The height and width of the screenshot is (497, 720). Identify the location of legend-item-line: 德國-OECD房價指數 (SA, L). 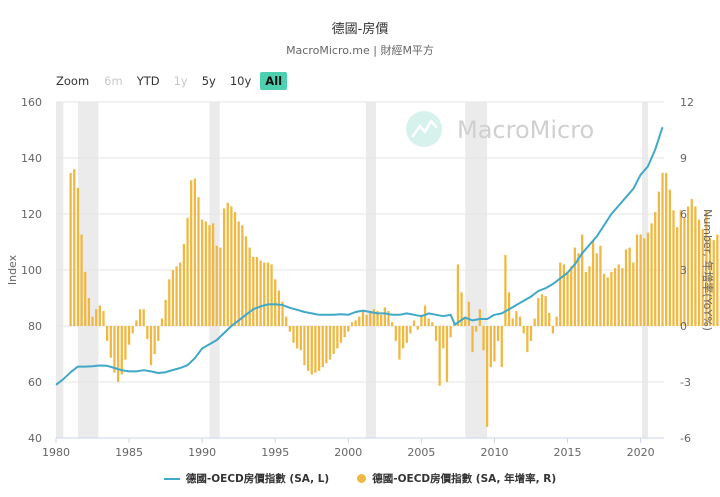
(246, 478).